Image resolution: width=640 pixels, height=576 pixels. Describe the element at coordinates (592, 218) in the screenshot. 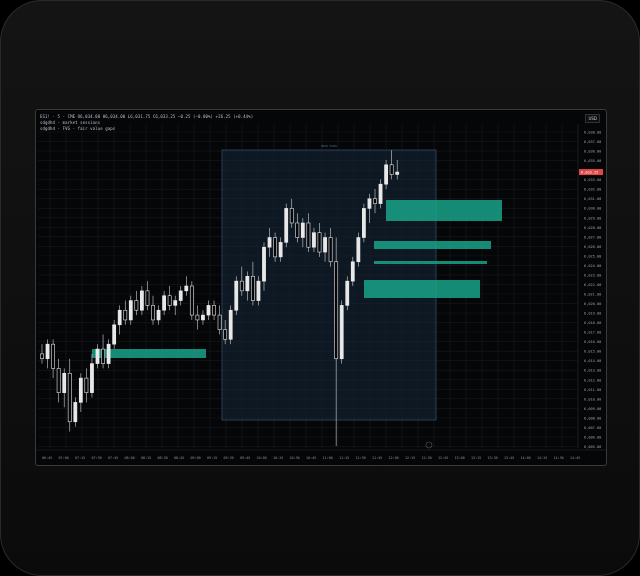

I see `price-axis-label: 6,029.00` at that location.